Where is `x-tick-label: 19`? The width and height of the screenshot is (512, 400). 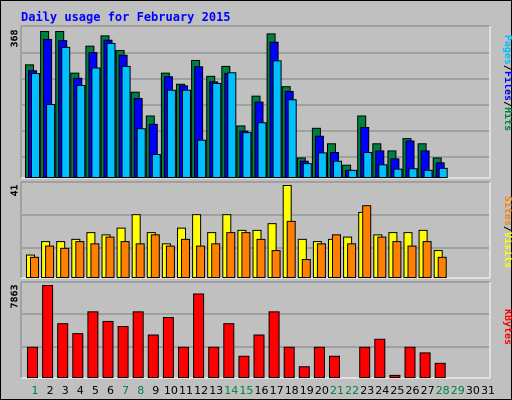
x-tick-label: 19 is located at coordinates (307, 390).